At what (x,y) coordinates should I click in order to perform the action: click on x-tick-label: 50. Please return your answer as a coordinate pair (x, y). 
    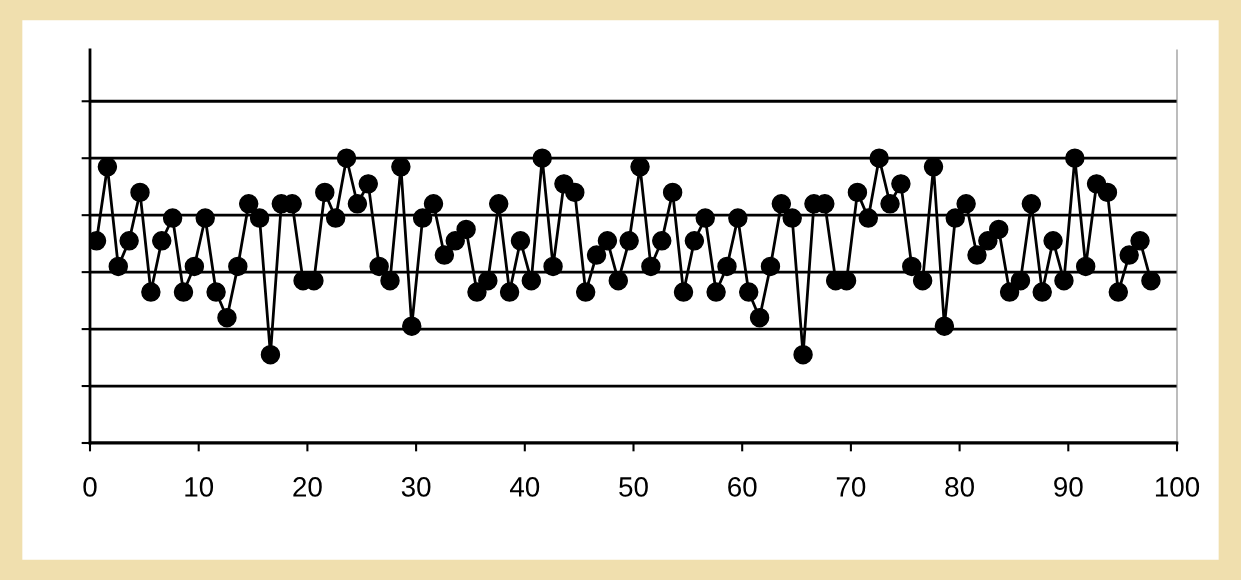
    Looking at the image, I should click on (633, 487).